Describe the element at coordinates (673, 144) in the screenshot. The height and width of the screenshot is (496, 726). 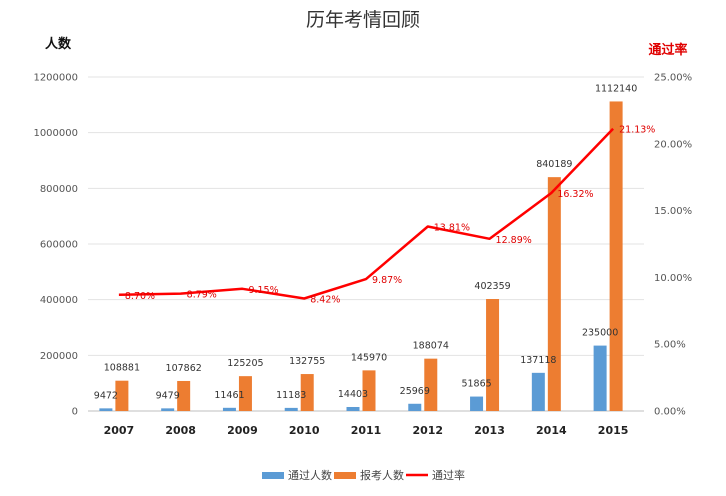
I see `y2-tick-label: 20.00%` at that location.